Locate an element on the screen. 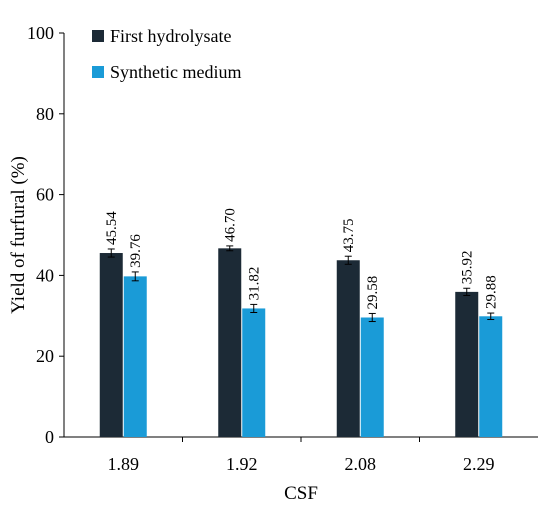  x-tick-label: 1.92 is located at coordinates (242, 464).